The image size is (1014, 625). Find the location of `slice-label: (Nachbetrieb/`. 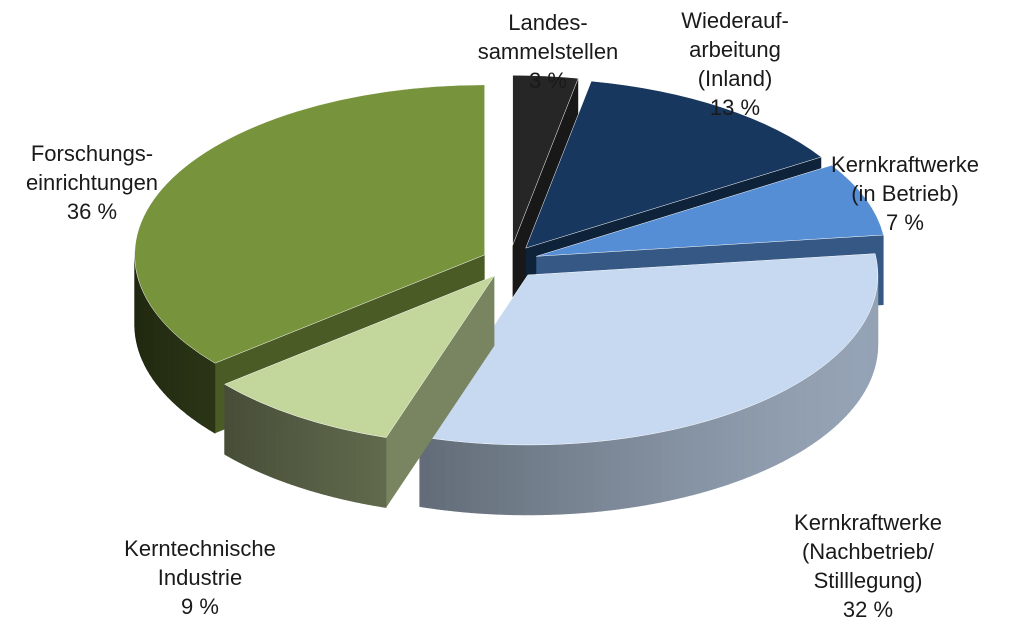

slice-label: (Nachbetrieb/ is located at coordinates (868, 551).